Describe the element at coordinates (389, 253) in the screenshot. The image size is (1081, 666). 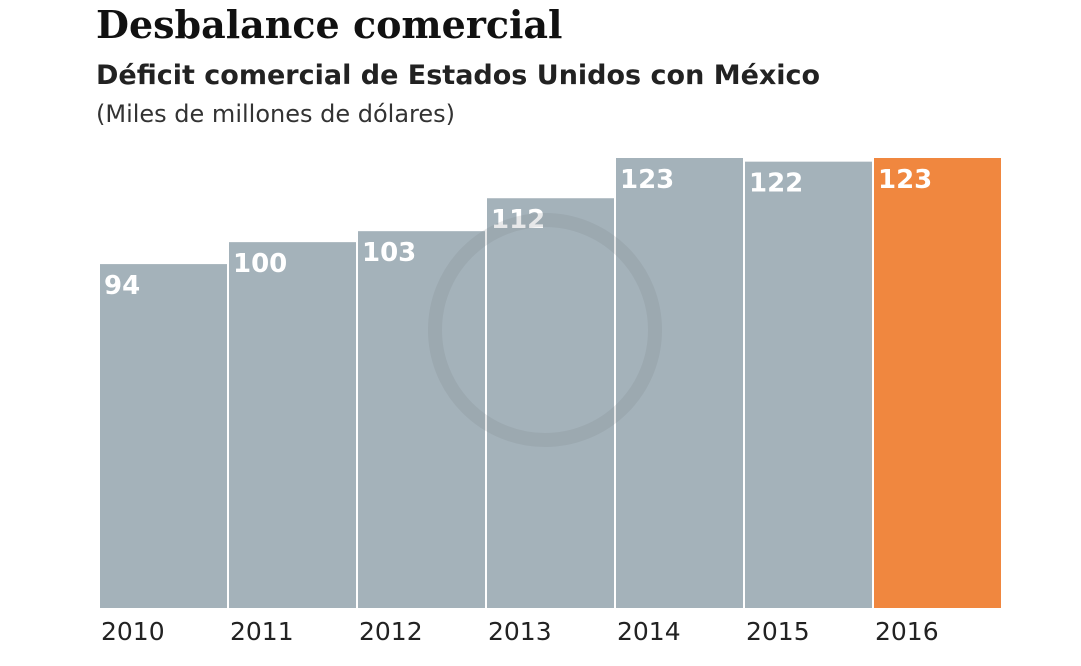
I see `data-label-2012: 103` at that location.